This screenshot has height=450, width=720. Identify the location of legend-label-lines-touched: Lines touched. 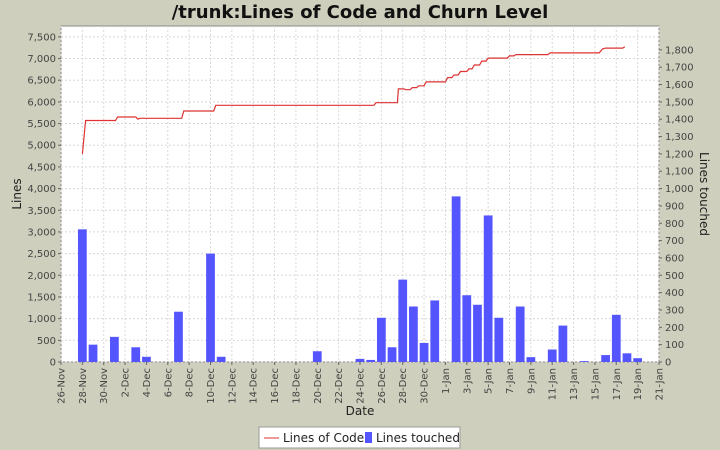
(418, 438).